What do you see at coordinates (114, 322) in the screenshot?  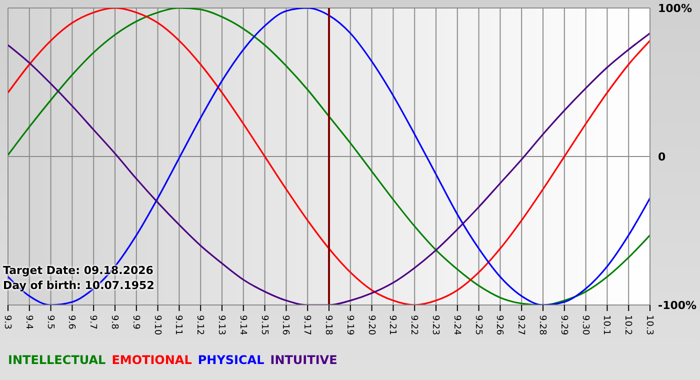 I see `x-tick-label: 9.8` at bounding box center [114, 322].